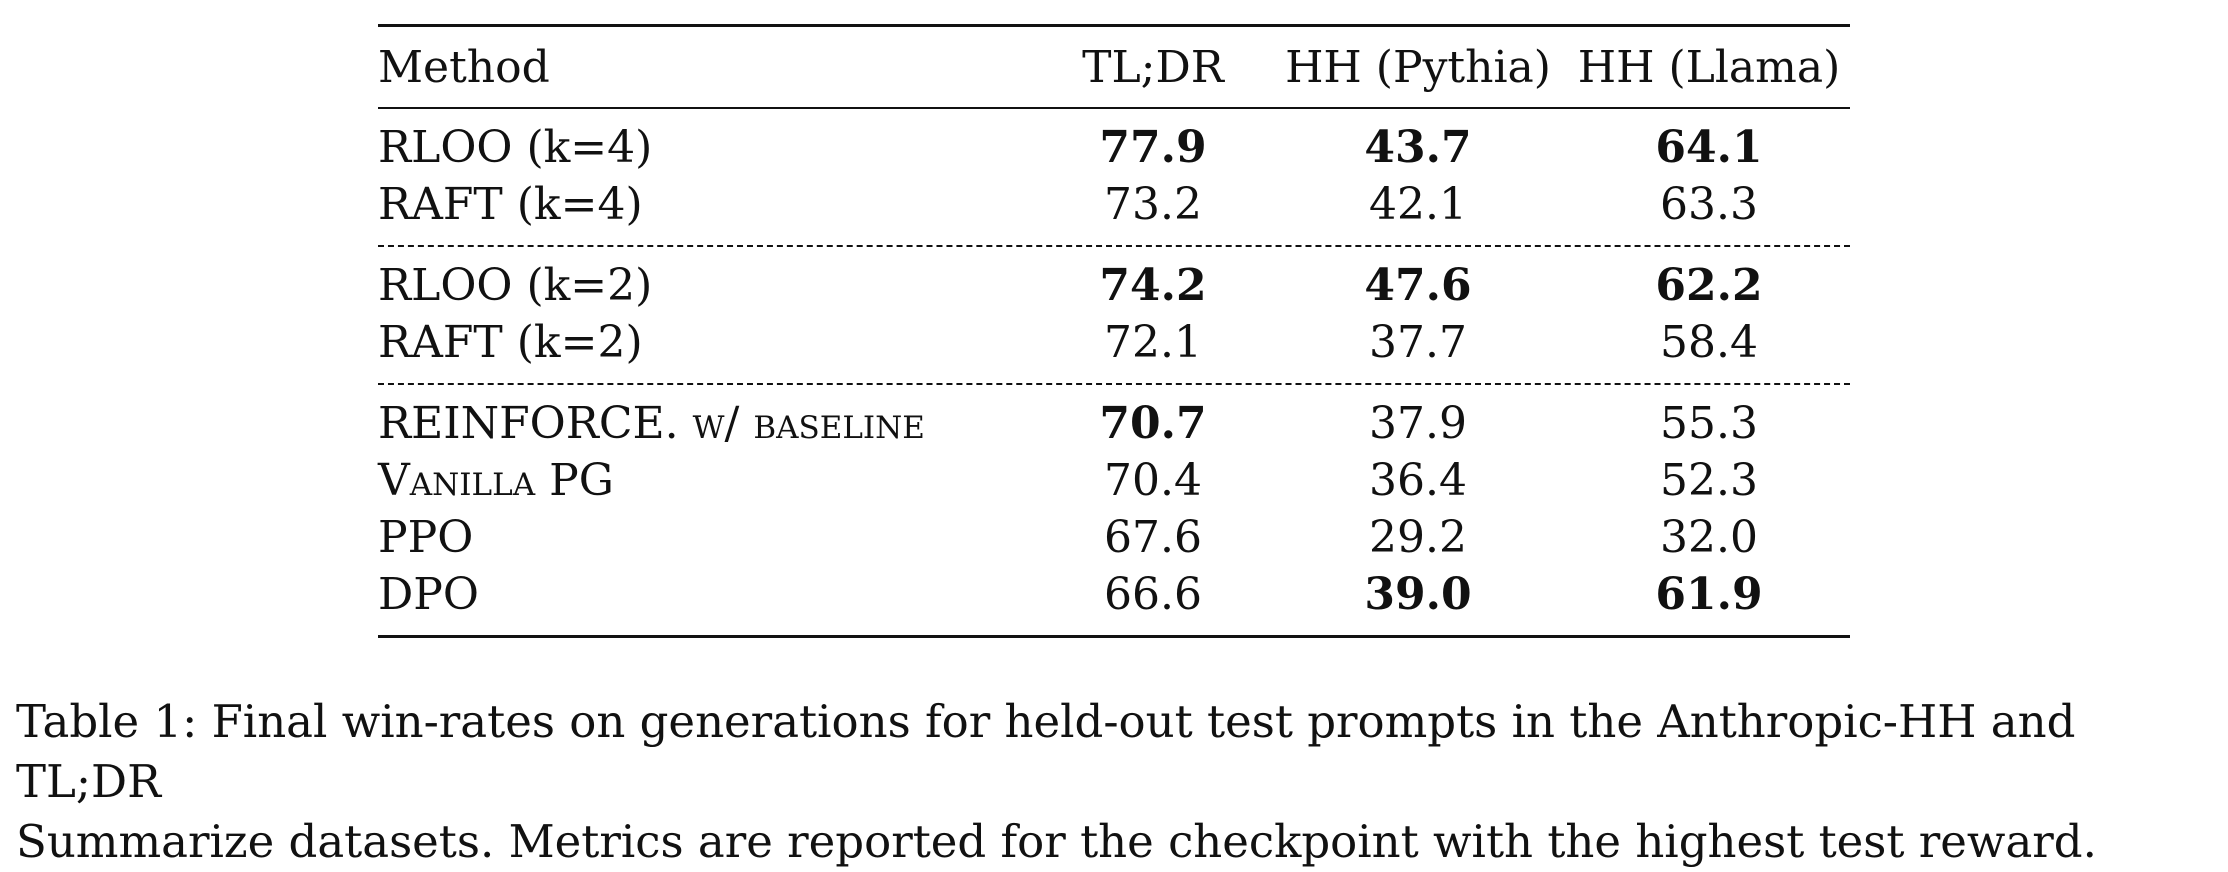  Describe the element at coordinates (1418, 423) in the screenshot. I see `hh-pythia-value: 37.9` at that location.